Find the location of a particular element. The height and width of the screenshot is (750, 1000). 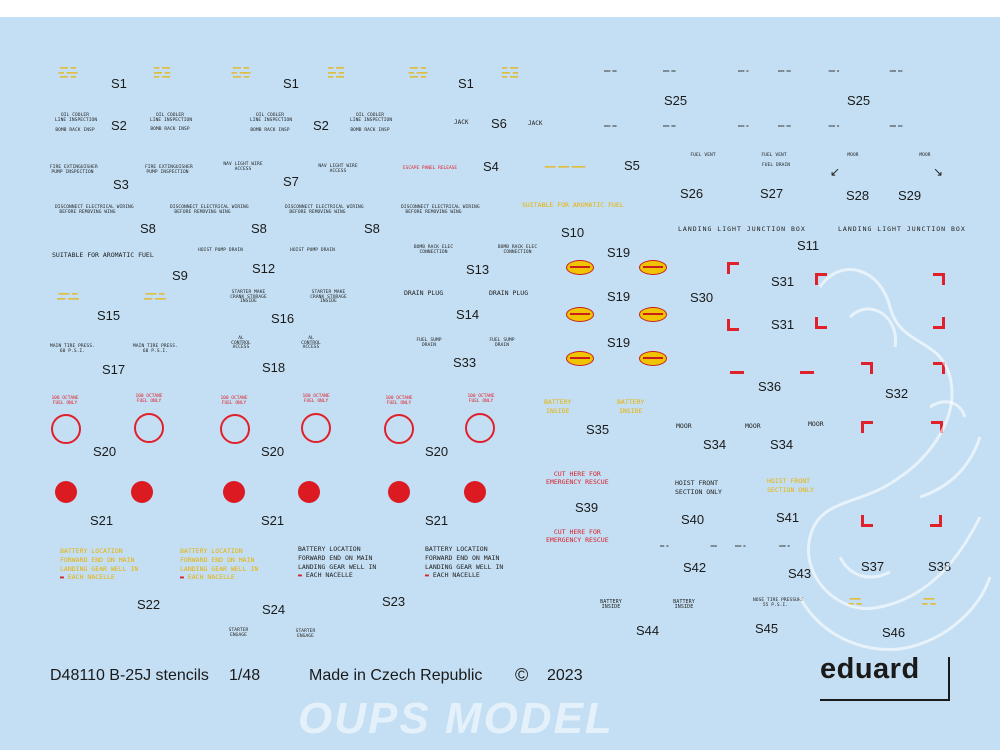

s46-yellow-stencil: ▬▬▬▬ ▬▬ ▬▬ is located at coordinates (855, 602).